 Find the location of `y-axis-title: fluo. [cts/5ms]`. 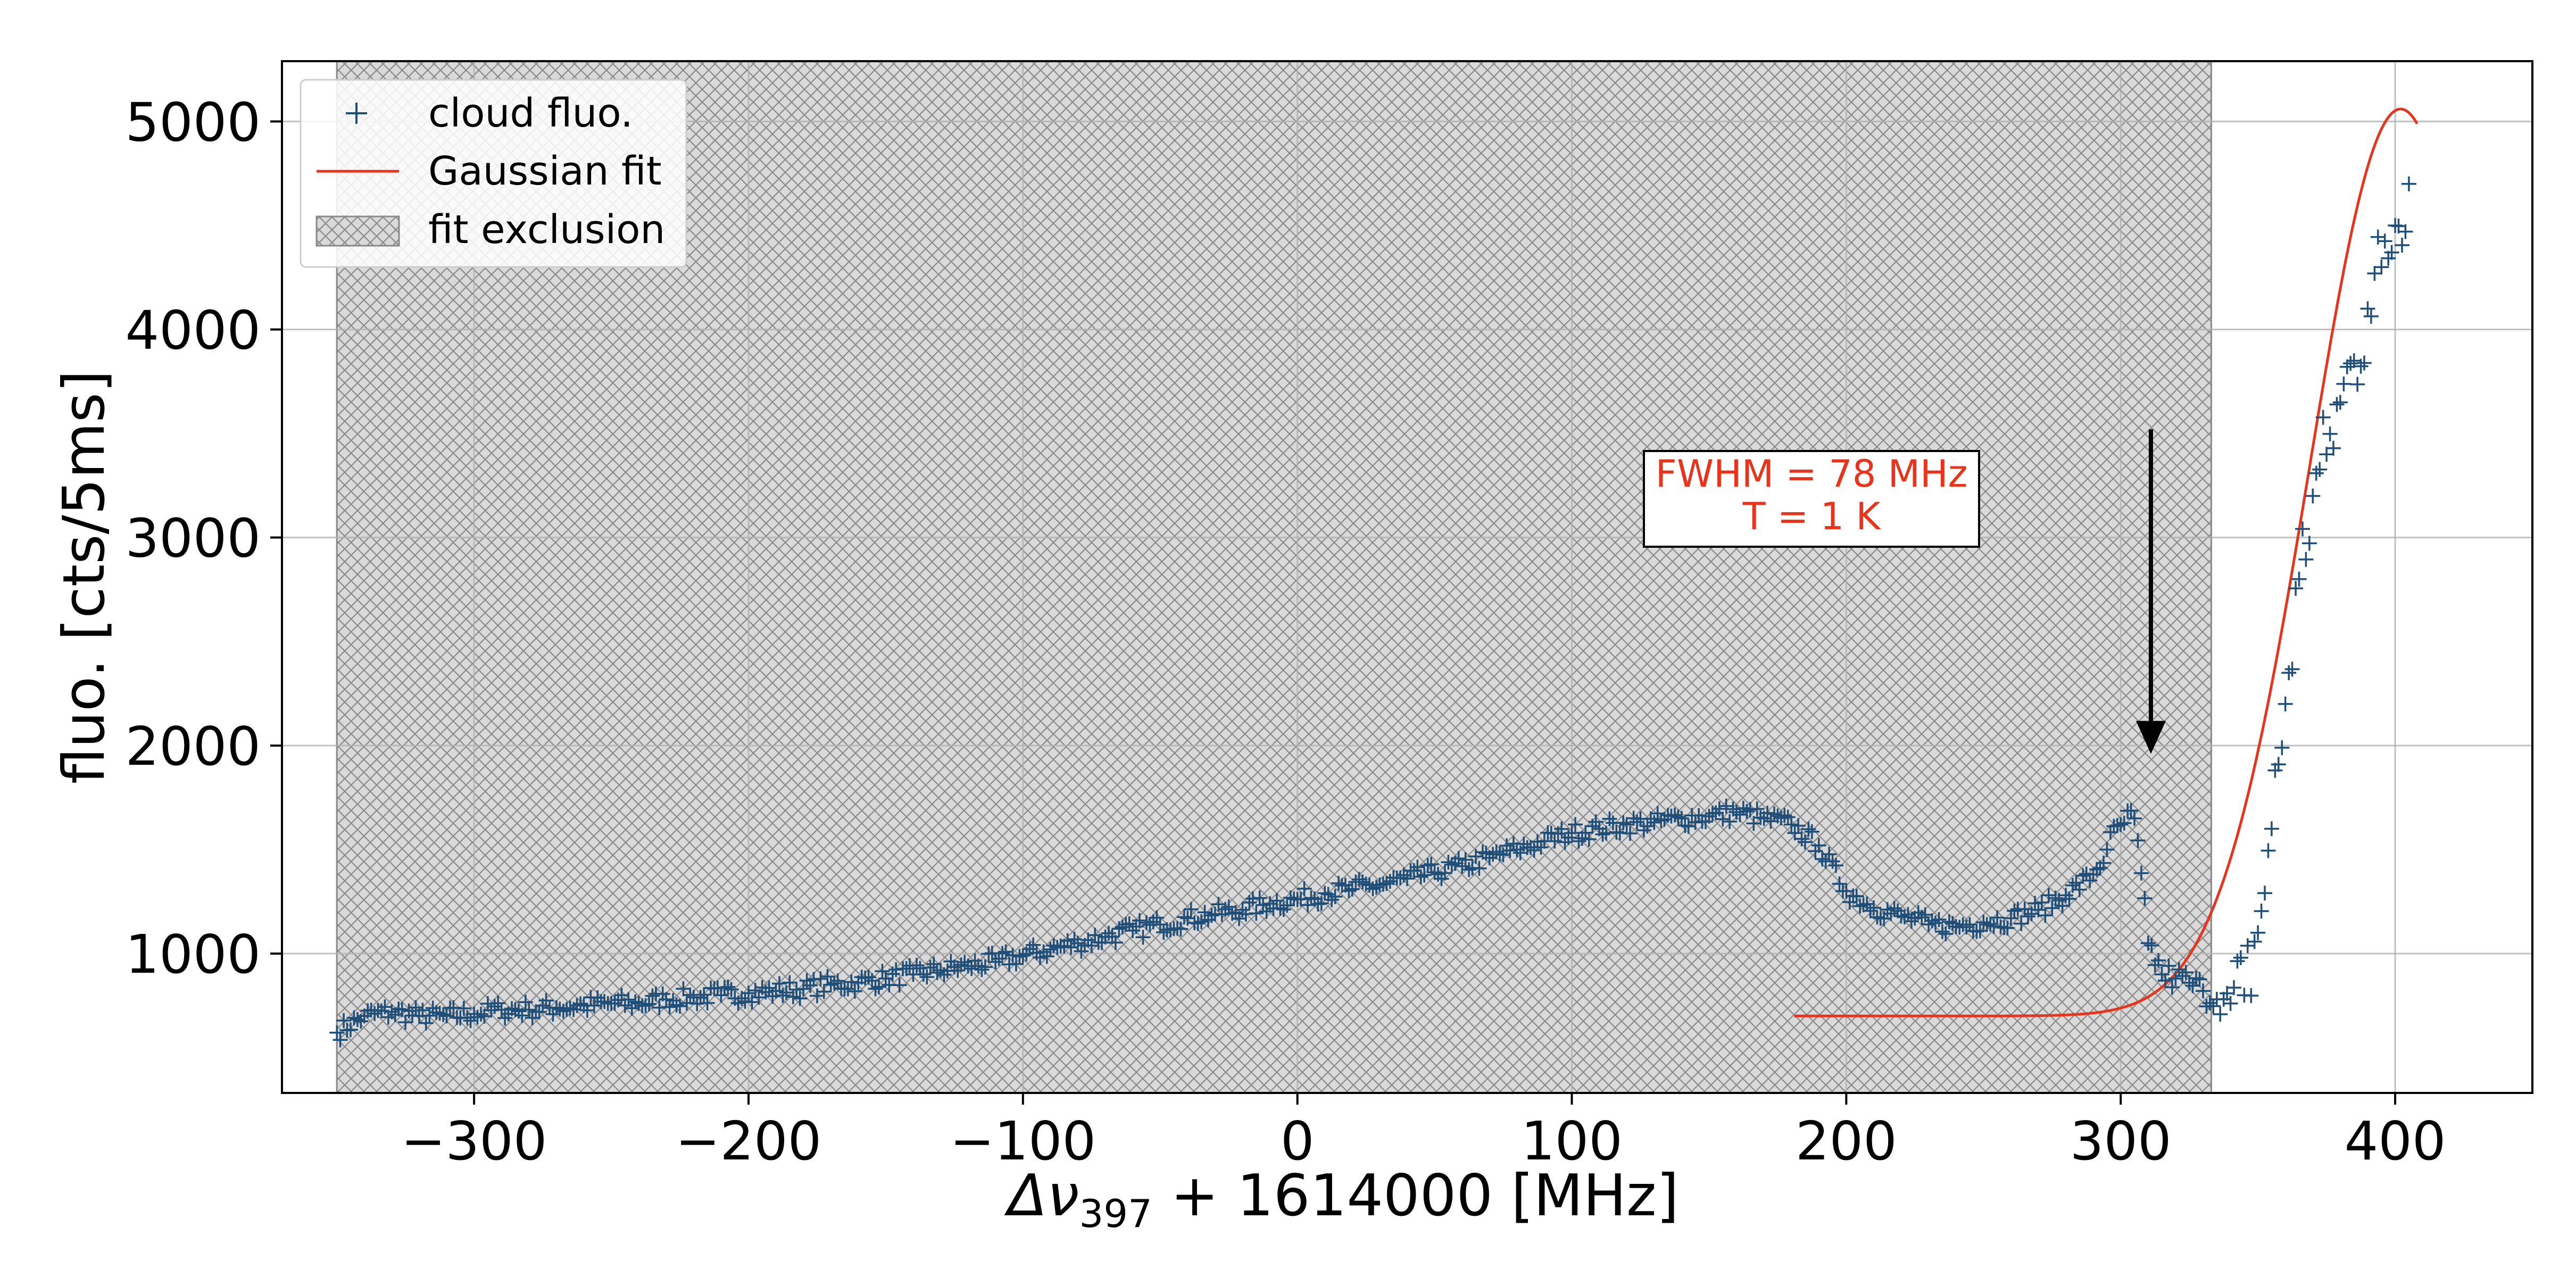

y-axis-title: fluo. [cts/5ms] is located at coordinates (84, 577).